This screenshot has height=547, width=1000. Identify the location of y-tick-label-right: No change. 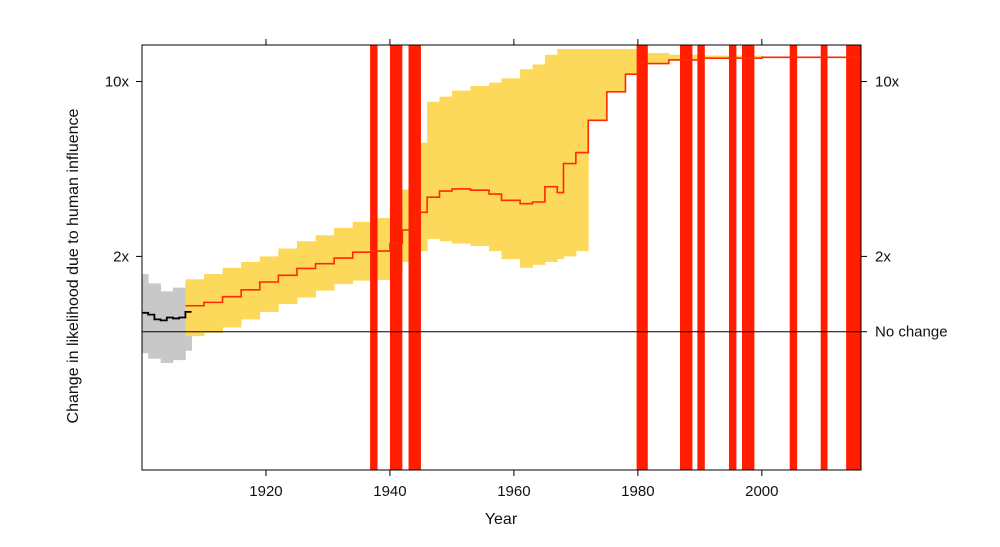
(911, 332).